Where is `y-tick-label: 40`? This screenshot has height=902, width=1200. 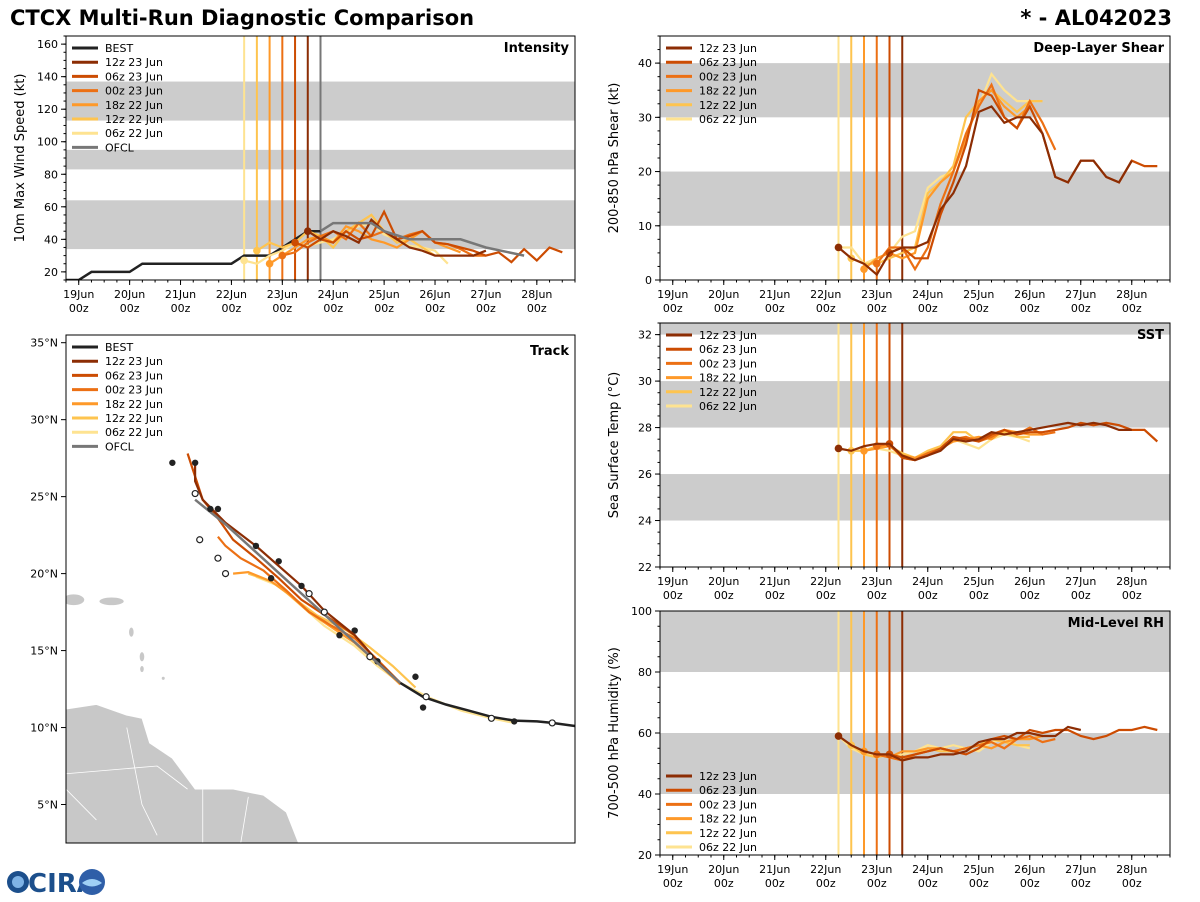 y-tick-label: 40 is located at coordinates (51, 239).